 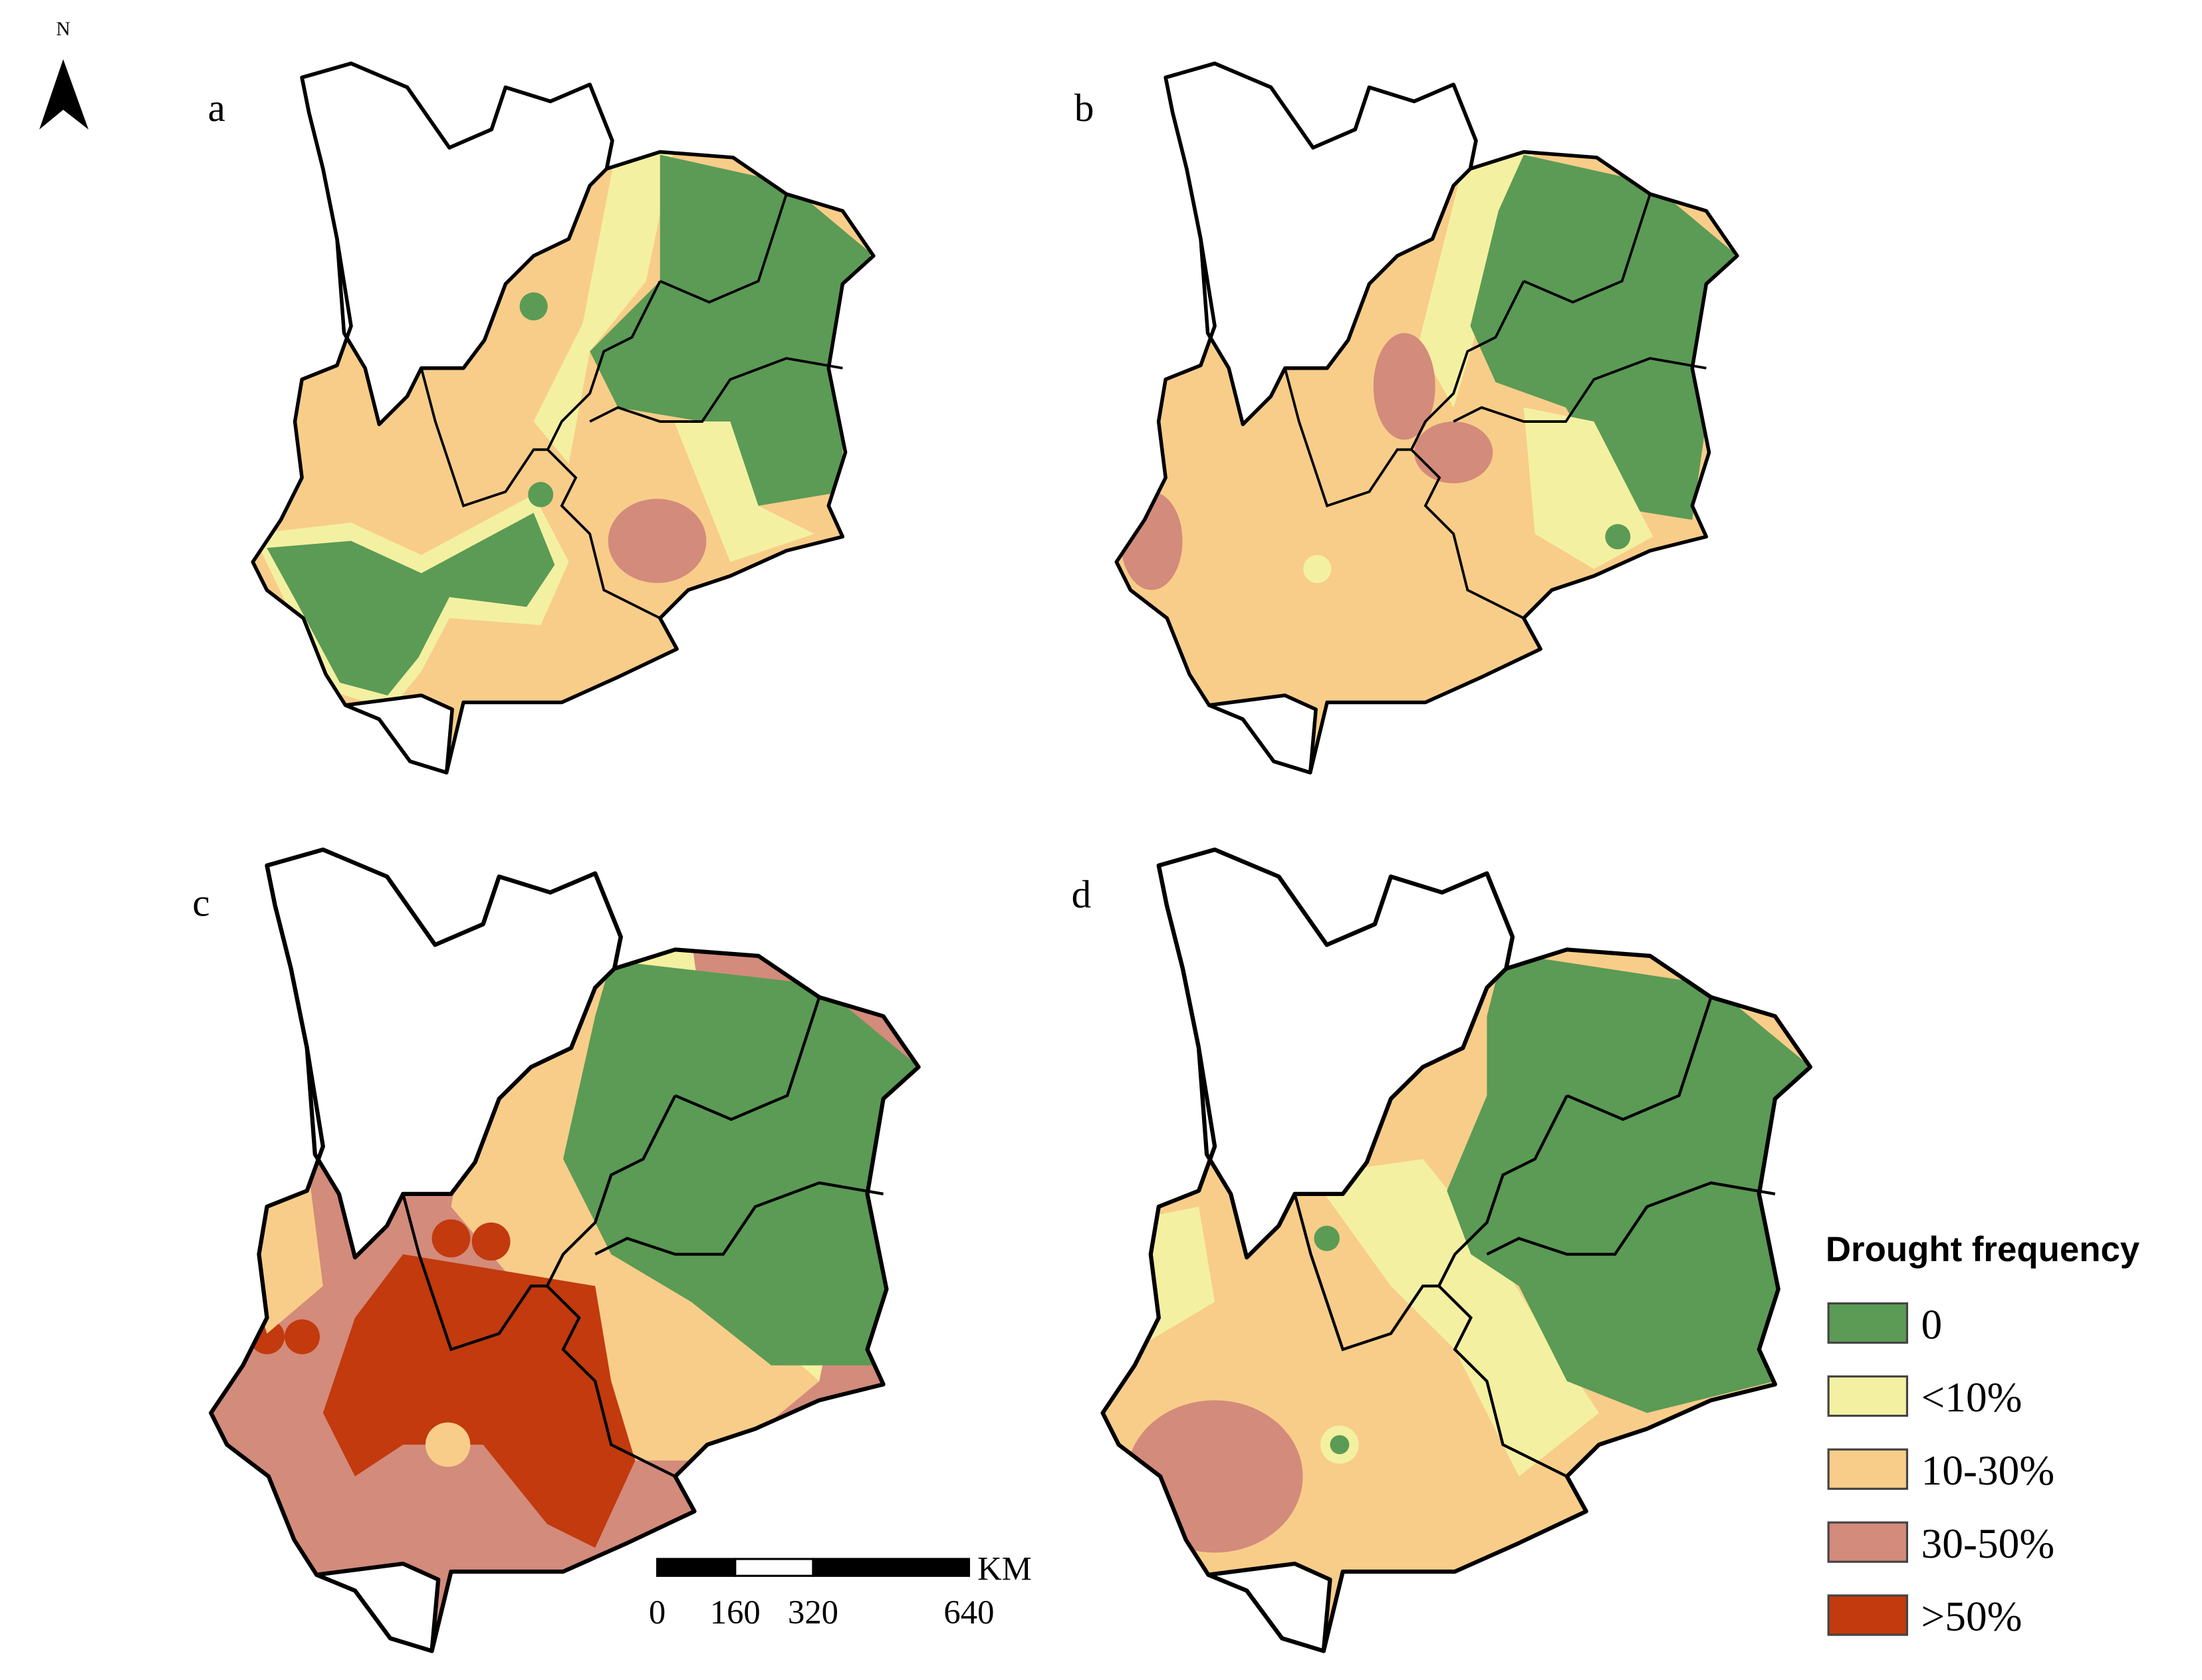 I want to click on legend-label: >50%, so click(x=1971, y=1617).